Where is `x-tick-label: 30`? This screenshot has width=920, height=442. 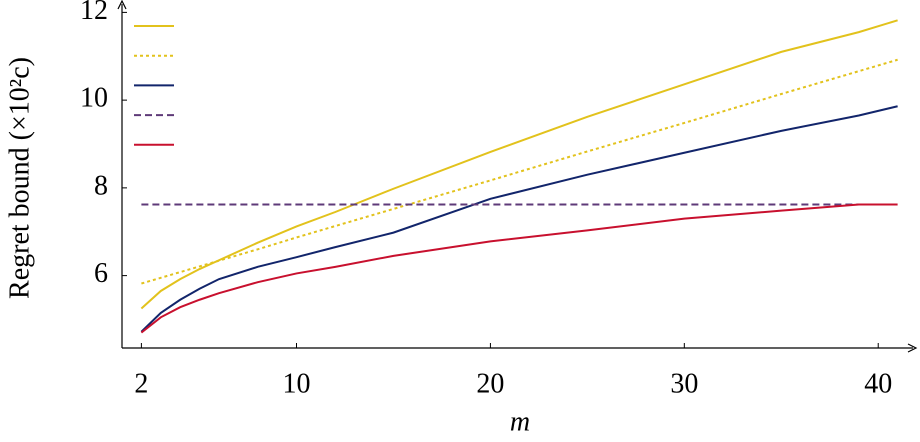
x-tick-label: 30 is located at coordinates (684, 383).